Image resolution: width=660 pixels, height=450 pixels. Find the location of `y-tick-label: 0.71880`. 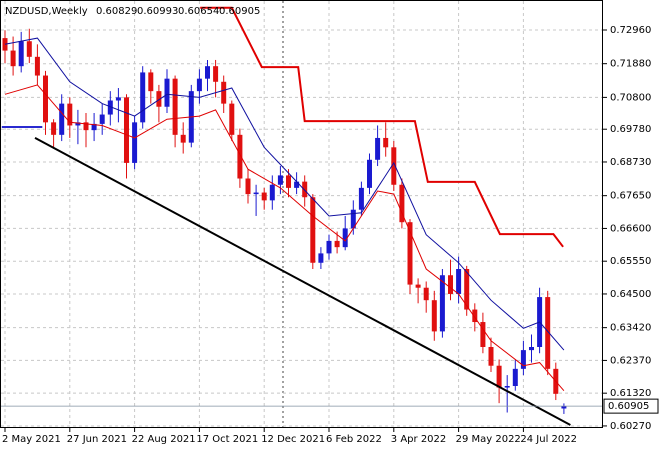

y-tick-label: 0.71880 is located at coordinates (630, 64).